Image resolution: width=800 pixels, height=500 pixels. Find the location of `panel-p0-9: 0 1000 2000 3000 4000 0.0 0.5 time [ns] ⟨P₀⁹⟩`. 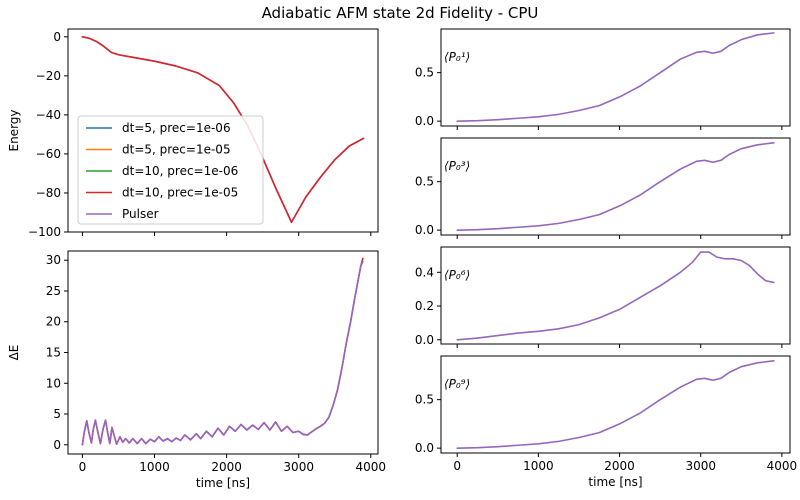

panel-p0-9: 0 1000 2000 3000 4000 0.0 0.5 time [ns] ⟨P₀⁹⟩ is located at coordinates (606, 422).